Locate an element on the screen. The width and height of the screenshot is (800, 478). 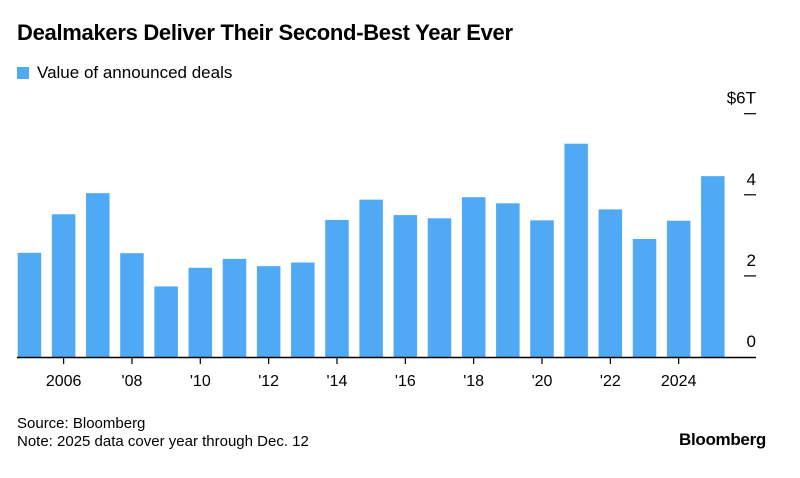
x-tick-label-2010: '10 is located at coordinates (200, 381).